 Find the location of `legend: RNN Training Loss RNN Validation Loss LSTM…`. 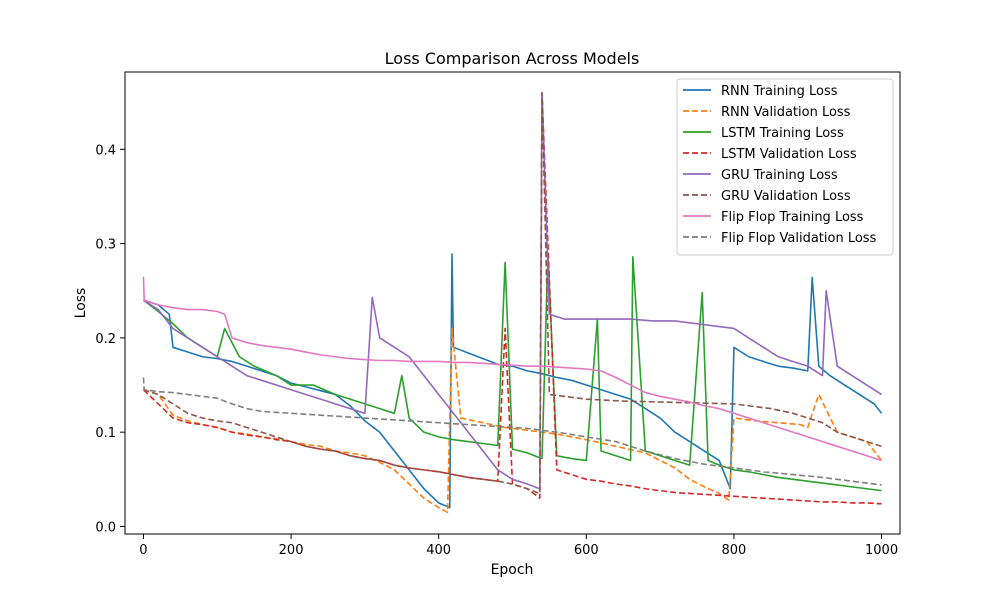

legend: RNN Training Loss RNN Validation Loss LSTM… is located at coordinates (785, 167).